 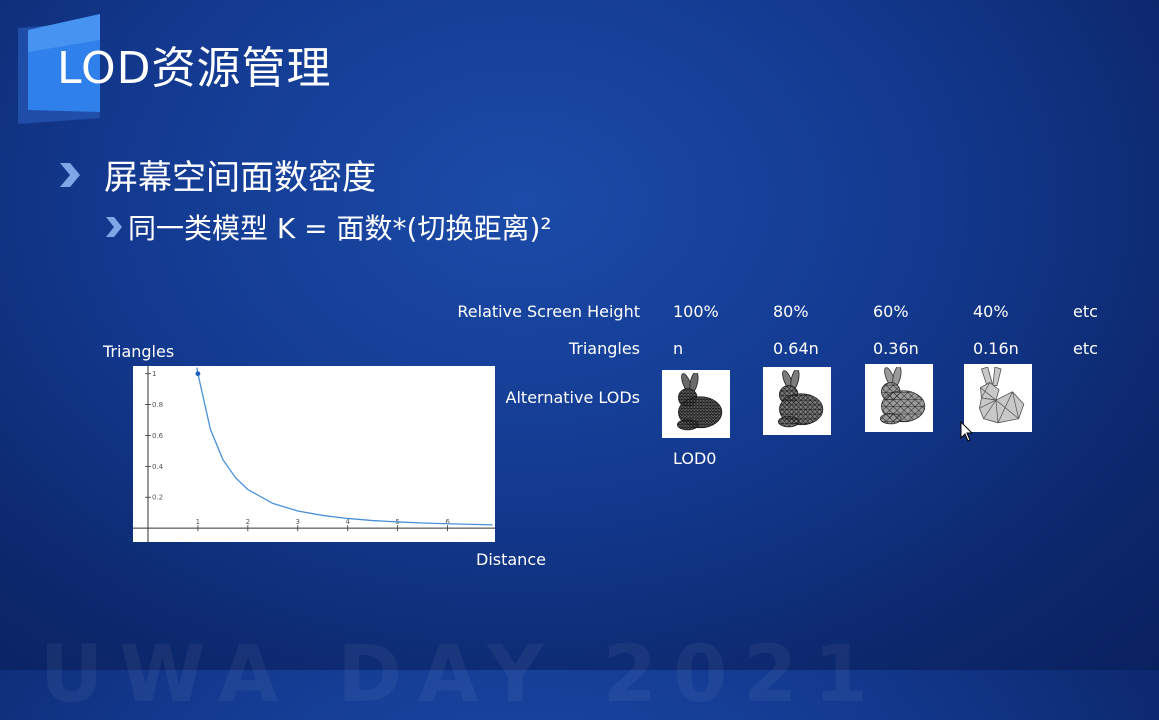 What do you see at coordinates (896, 348) in the screenshot?
I see `triangles-cell: 0.36n` at bounding box center [896, 348].